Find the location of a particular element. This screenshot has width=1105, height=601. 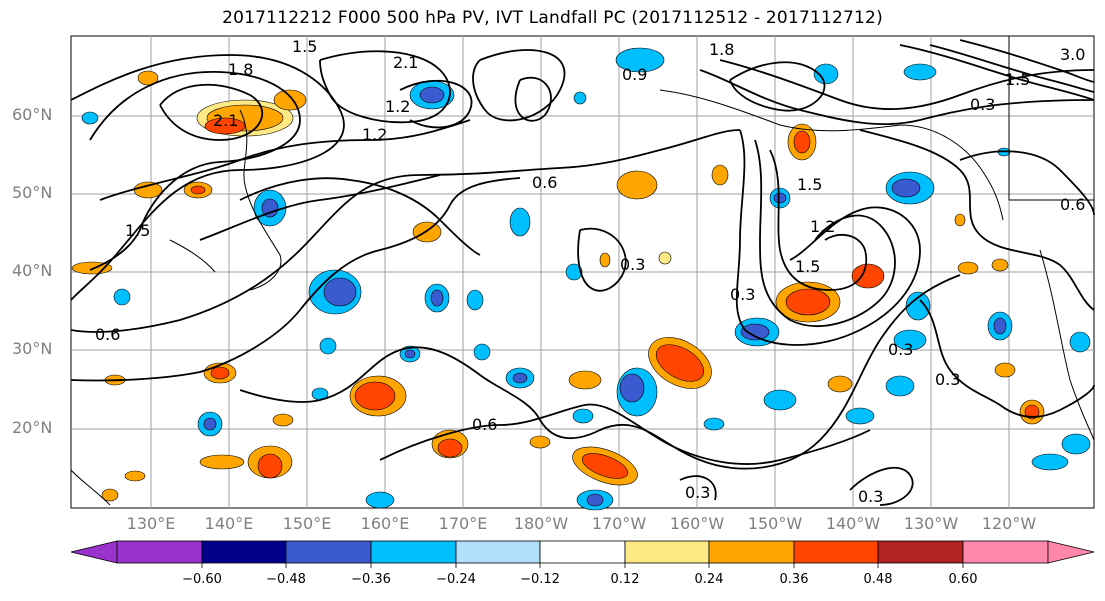

lon-label: 170°W is located at coordinates (619, 523).